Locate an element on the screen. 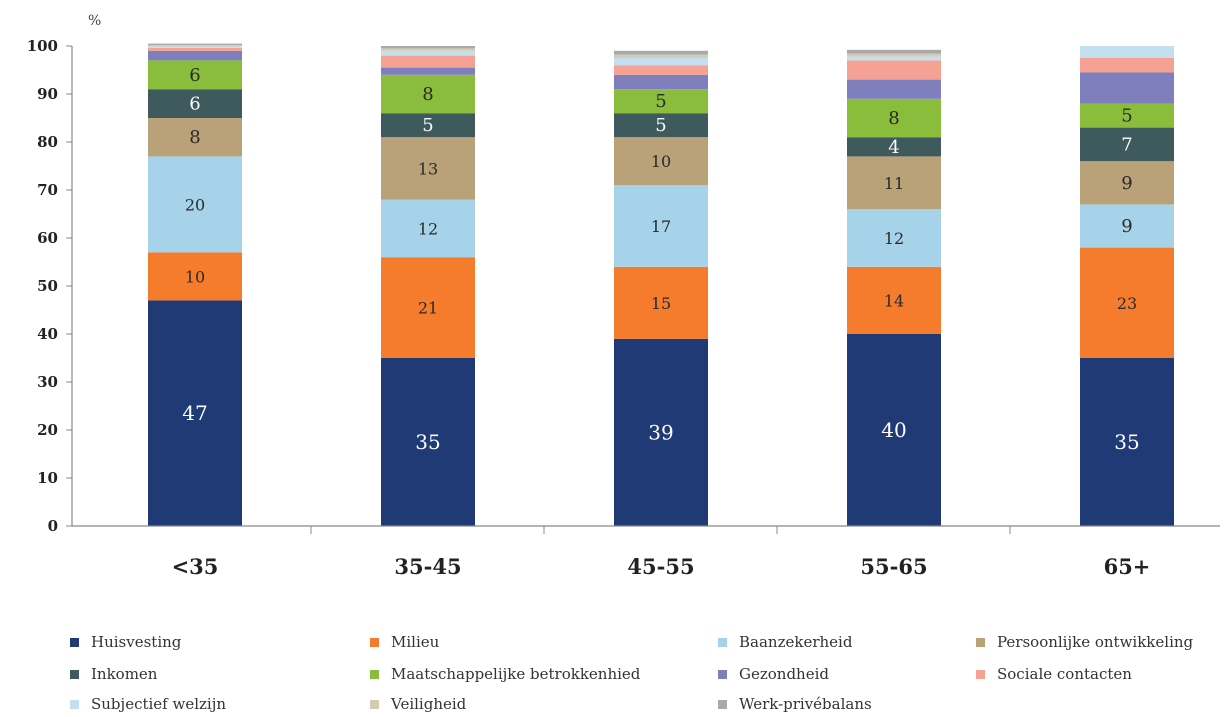  legend-item: Baanzekerheid is located at coordinates (785, 642).